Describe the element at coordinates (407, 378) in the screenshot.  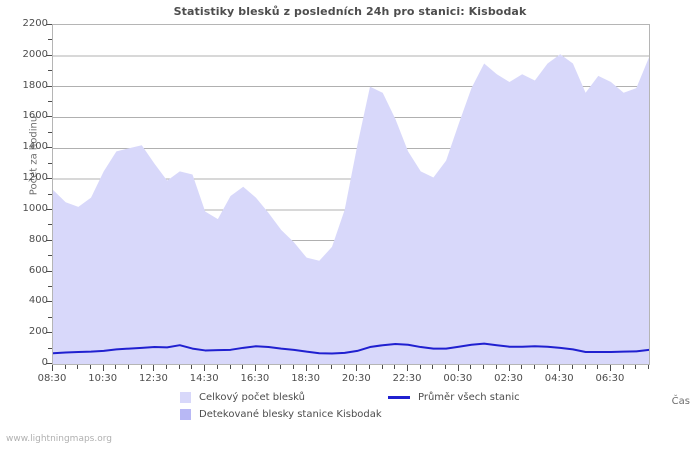
I see `x-tick-label: 22:30` at that location.